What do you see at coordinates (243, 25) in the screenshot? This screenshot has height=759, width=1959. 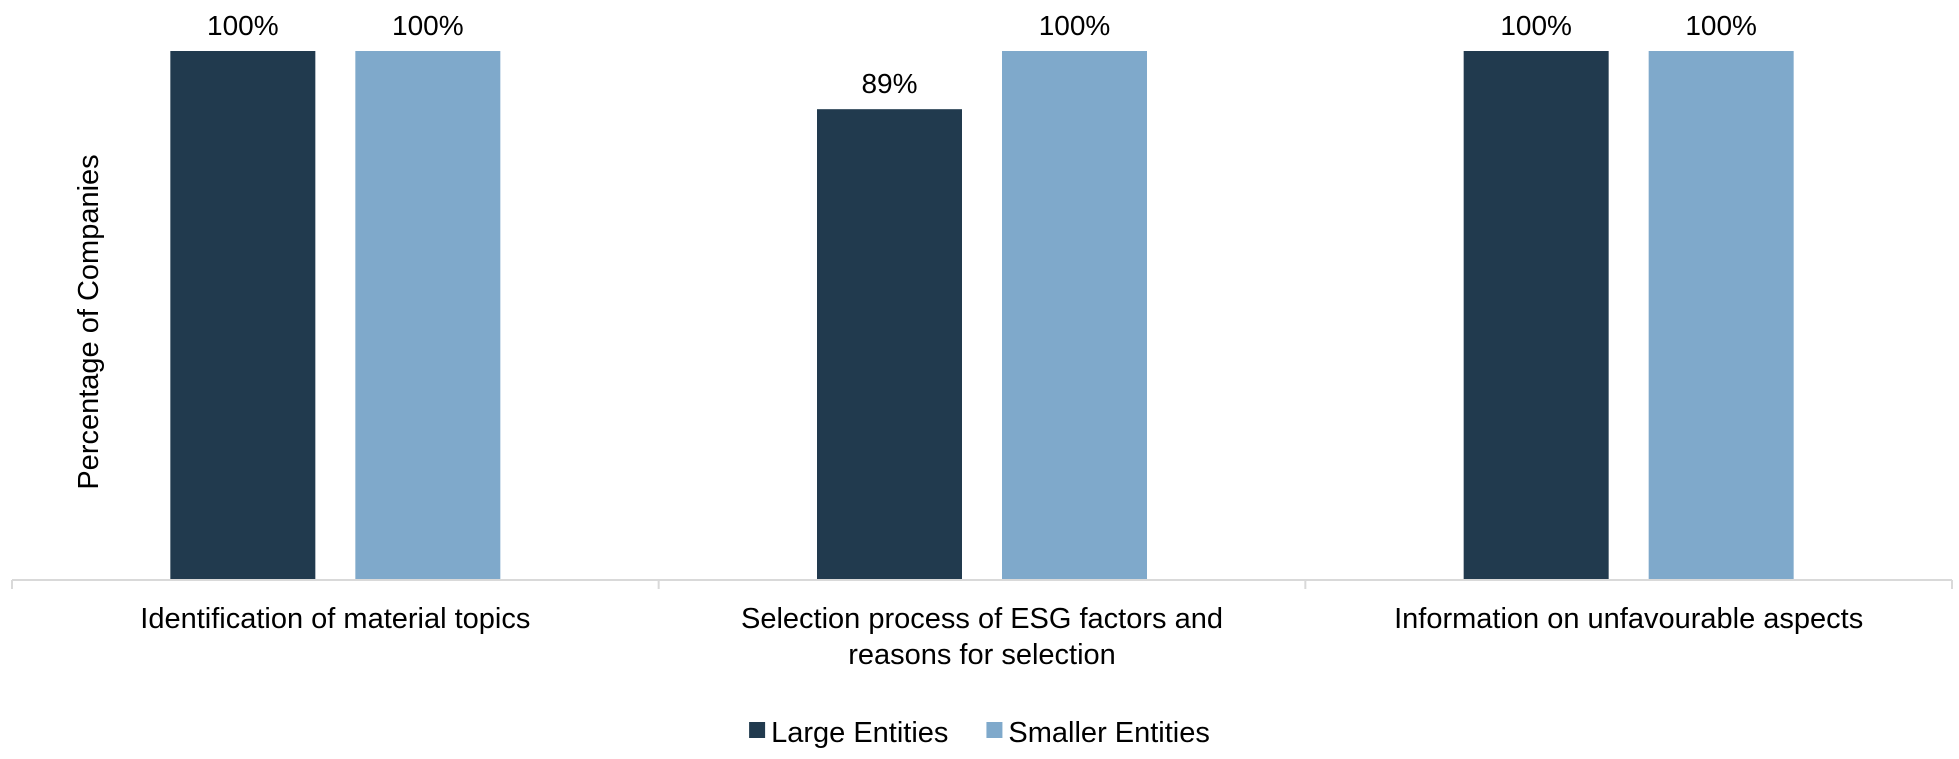 I see `data-label-large-0: 100%` at bounding box center [243, 25].